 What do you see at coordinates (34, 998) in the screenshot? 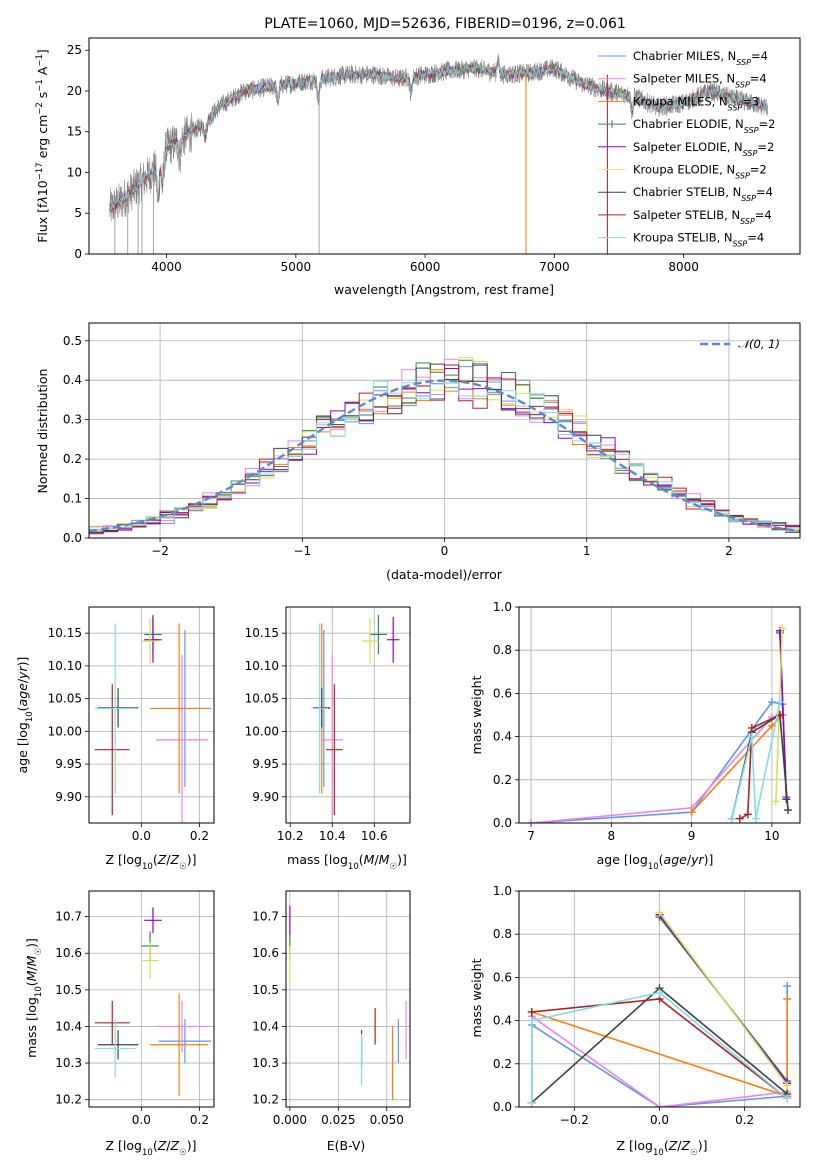
I see `massZ-ylabel: mass [log10(M/M☉)]` at bounding box center [34, 998].